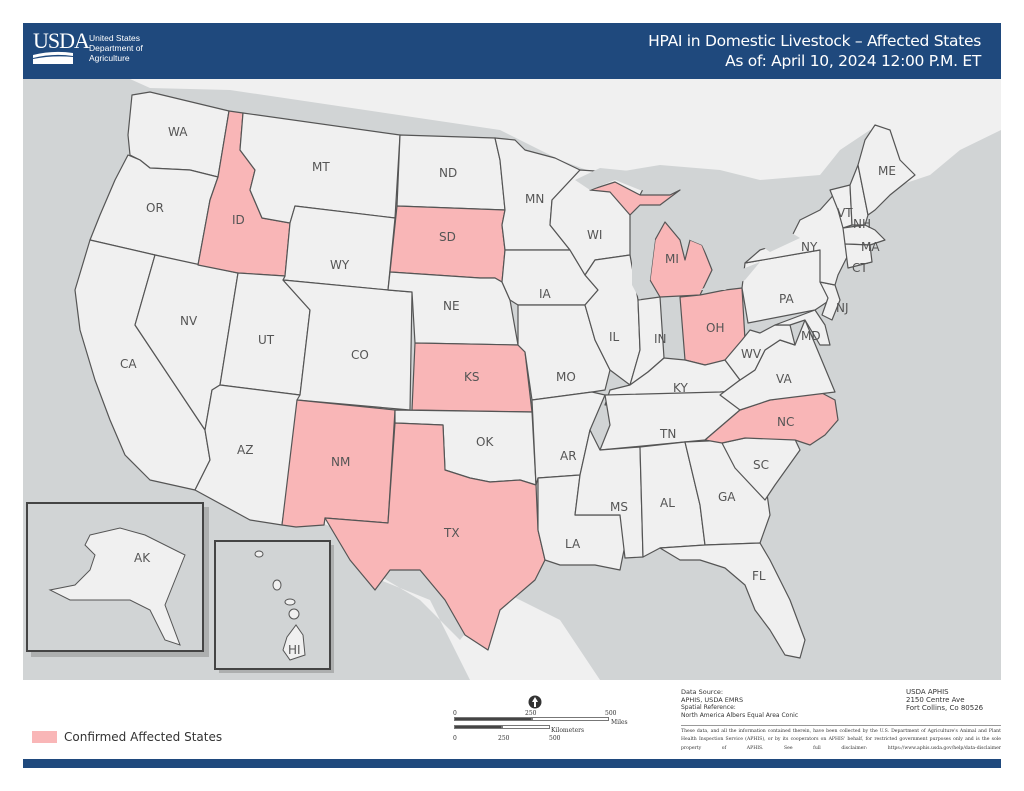  What do you see at coordinates (667, 503) in the screenshot?
I see `label-al: AL` at bounding box center [667, 503].